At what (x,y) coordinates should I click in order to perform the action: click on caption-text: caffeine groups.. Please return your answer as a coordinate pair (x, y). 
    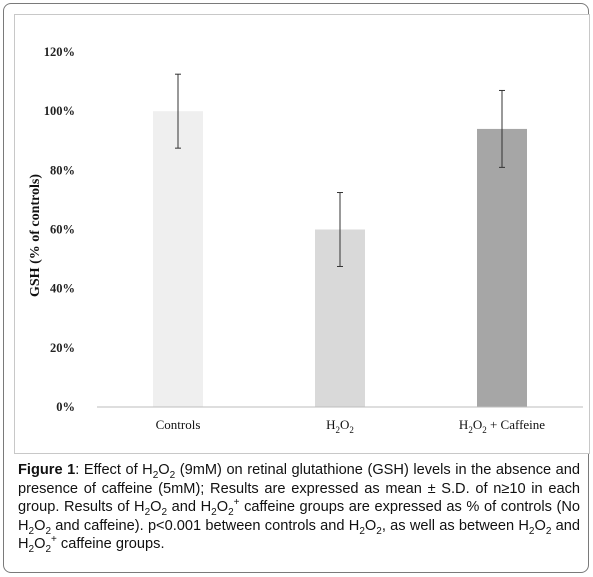
    Looking at the image, I should click on (110, 544).